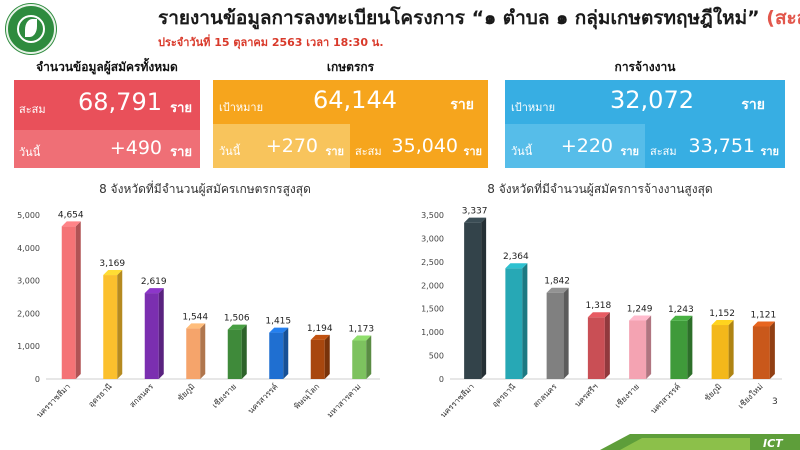  What do you see at coordinates (28, 248) in the screenshot?
I see `farmer-chart-ytick-label: 4,000` at bounding box center [28, 248].